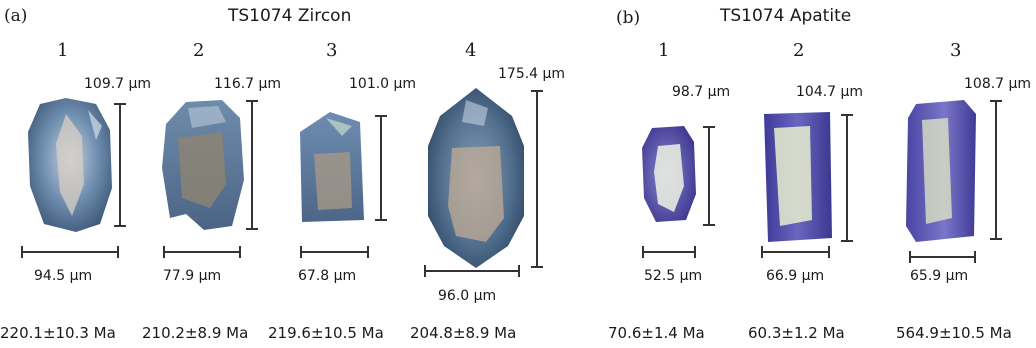 Image resolution: width=1036 pixels, height=348 pixels. I want to click on apatite-3-length-bar, so click(996, 170).